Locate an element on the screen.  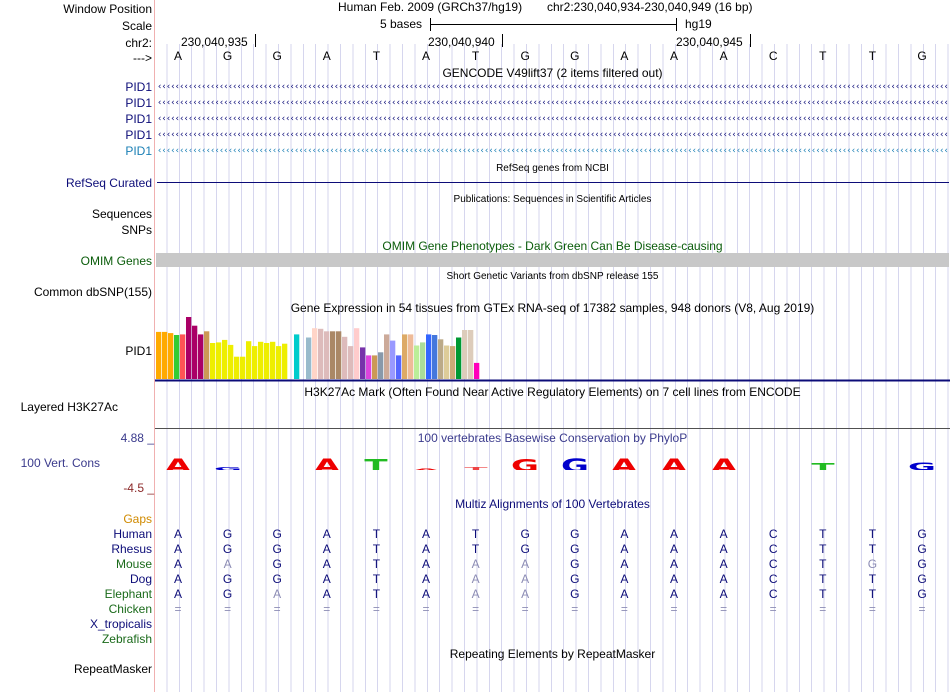
omim-track-label: OMIM Genes is located at coordinates (116, 261).